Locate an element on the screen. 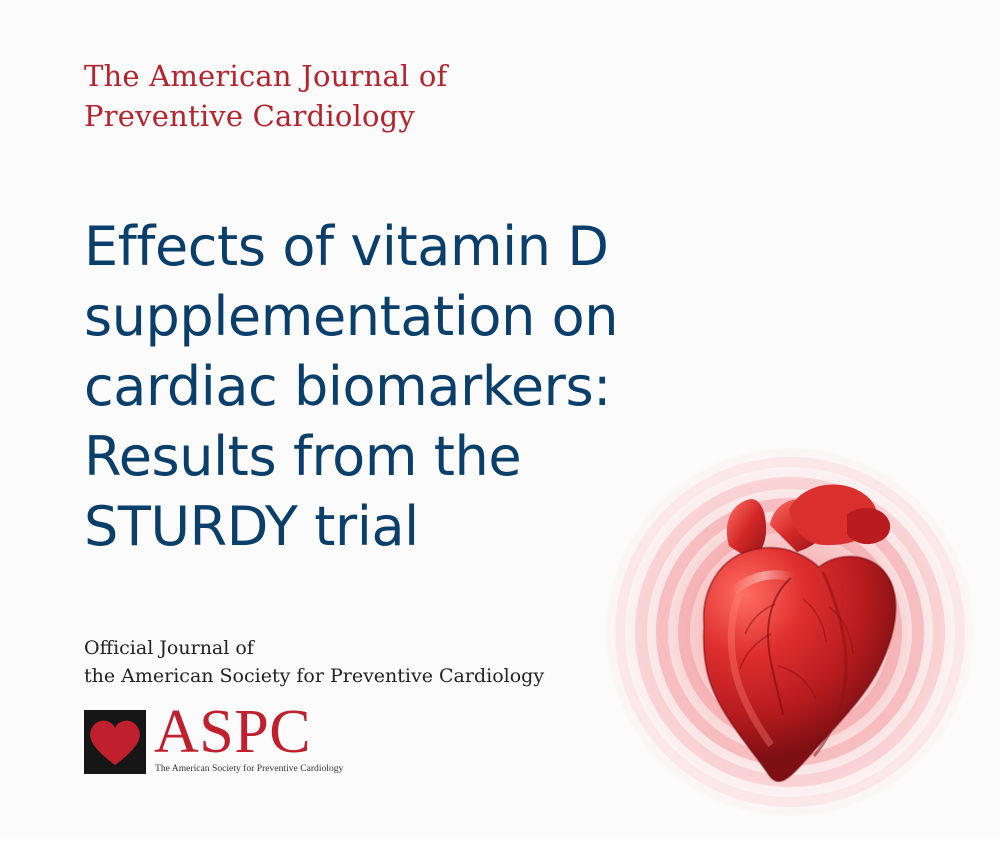 This screenshot has width=1000, height=843. article-title-line-4: Results from the is located at coordinates (303, 456).